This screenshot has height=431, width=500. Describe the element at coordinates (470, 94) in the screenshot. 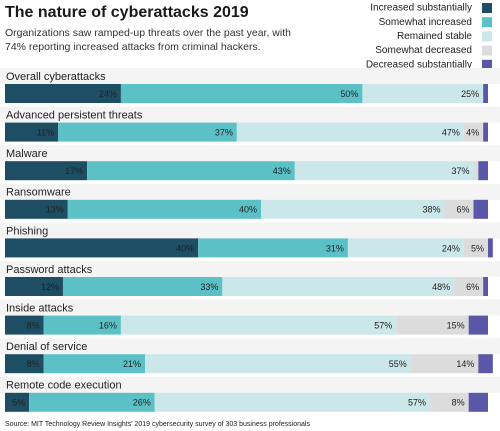

I see `value-label: 25%` at that location.